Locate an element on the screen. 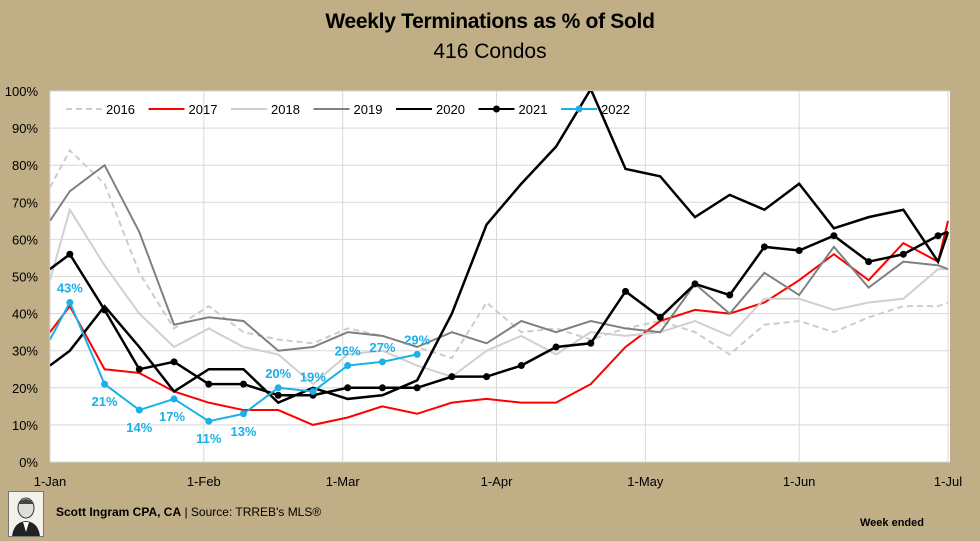 The width and height of the screenshot is (980, 541). y-tick-label: 100% is located at coordinates (22, 91).